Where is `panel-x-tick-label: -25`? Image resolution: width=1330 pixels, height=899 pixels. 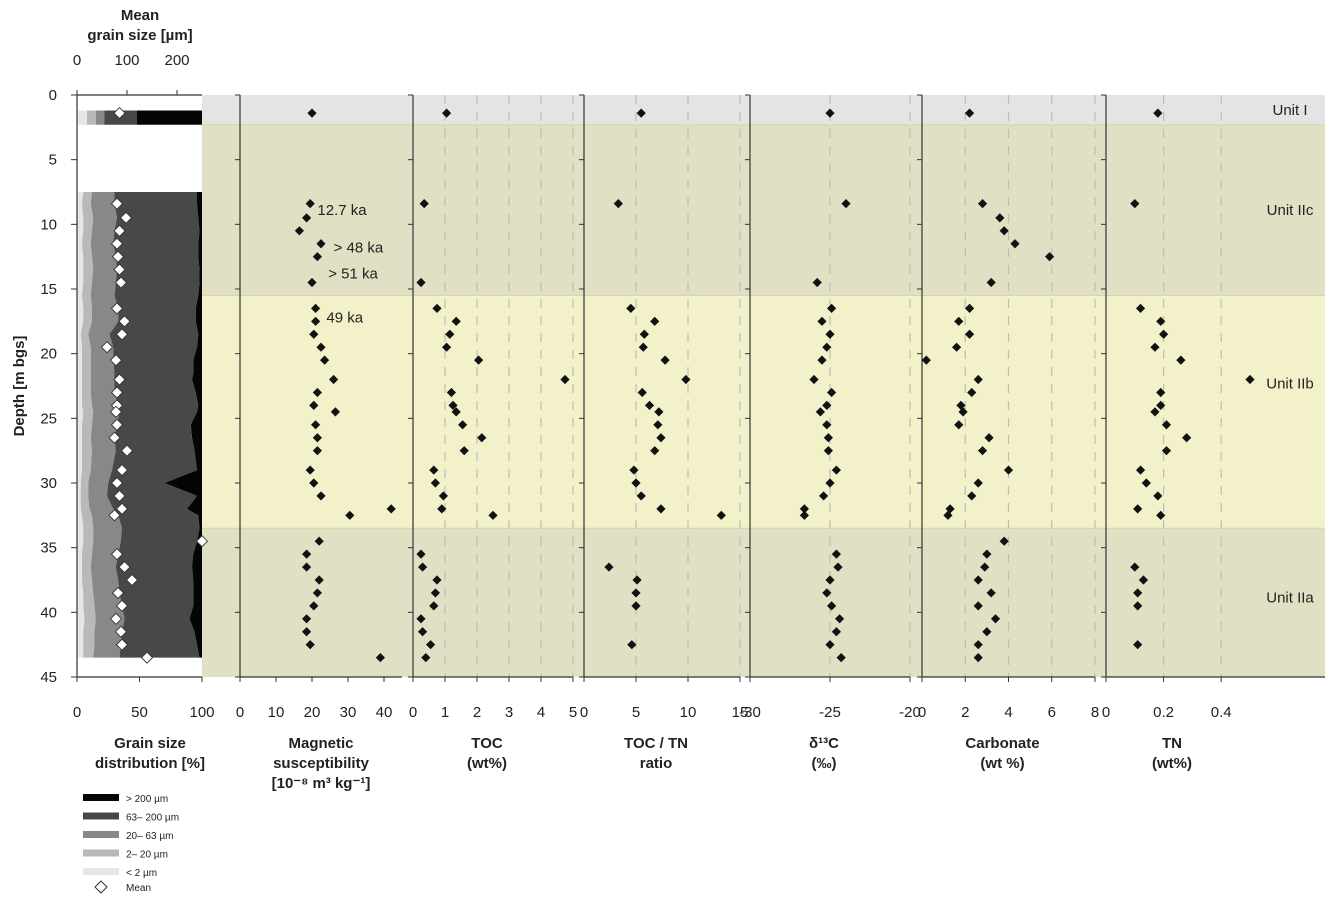
panel-x-tick-label: -25 is located at coordinates (830, 712).